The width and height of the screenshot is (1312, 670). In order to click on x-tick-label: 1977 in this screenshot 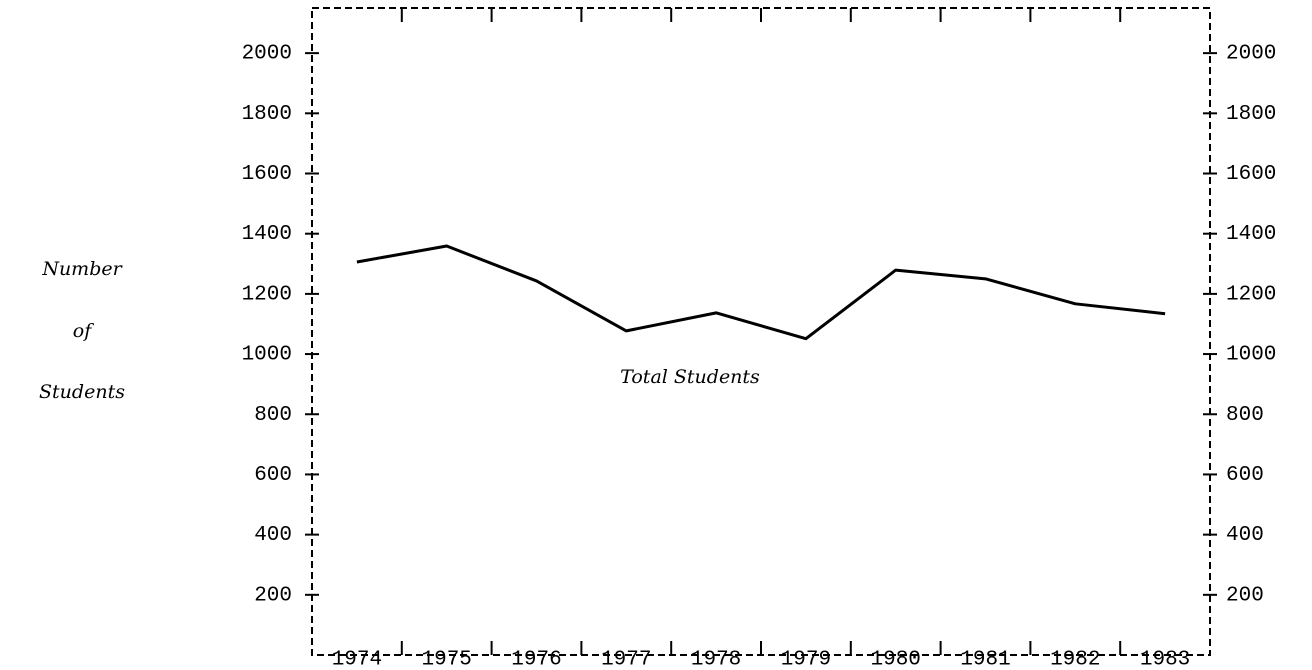, I will do `click(626, 659)`.